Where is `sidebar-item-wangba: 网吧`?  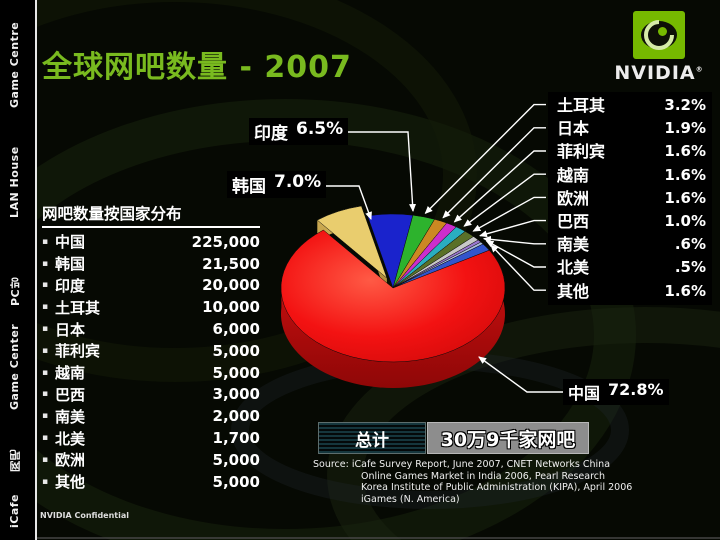 sidebar-item-wangba: 网吧 is located at coordinates (15, 460).